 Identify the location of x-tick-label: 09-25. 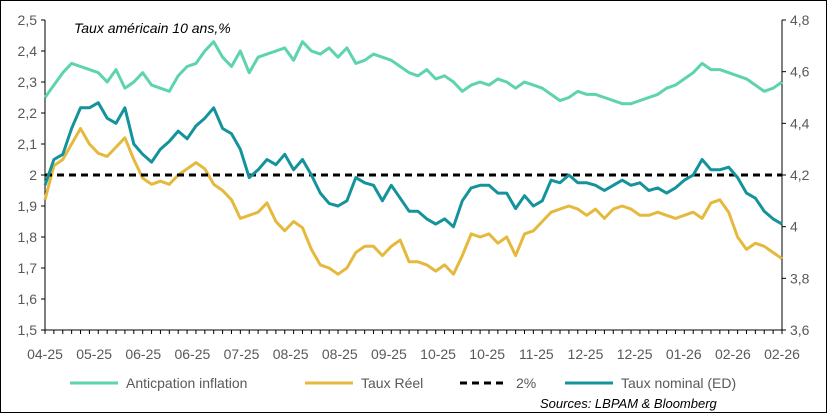
(389, 354).